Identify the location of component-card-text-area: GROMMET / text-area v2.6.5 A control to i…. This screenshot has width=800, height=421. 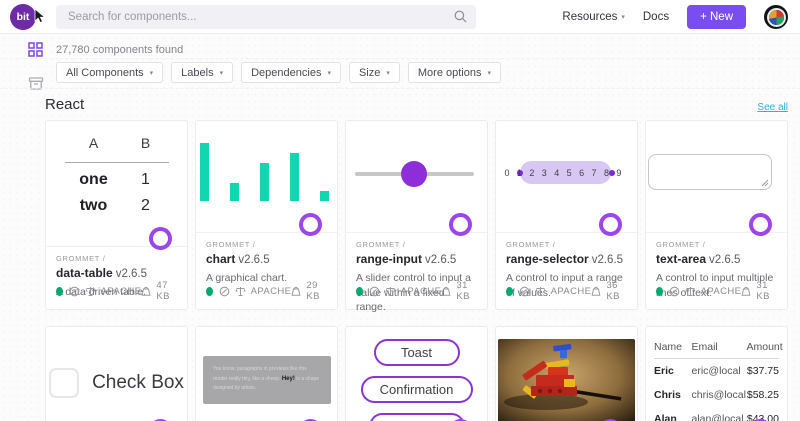
(716, 215).